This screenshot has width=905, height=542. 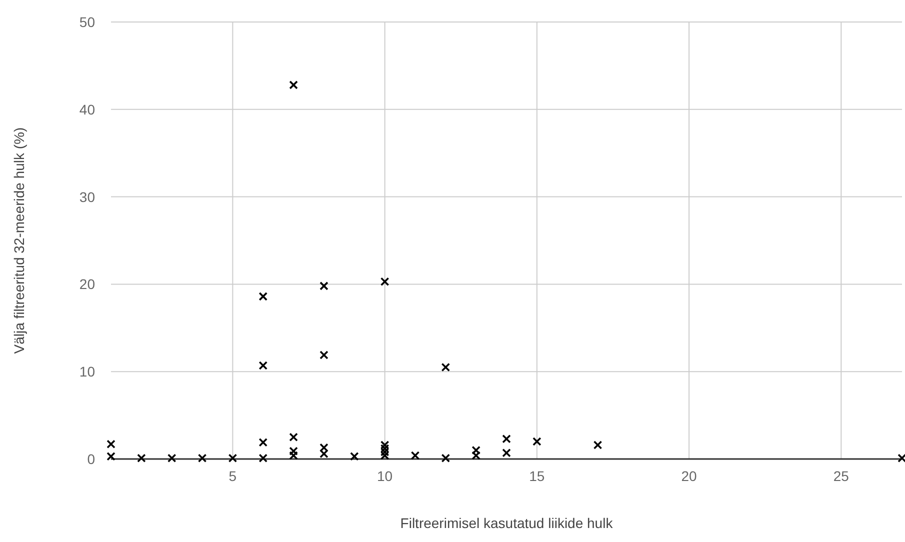 I want to click on x-tick-label: 25, so click(x=841, y=476).